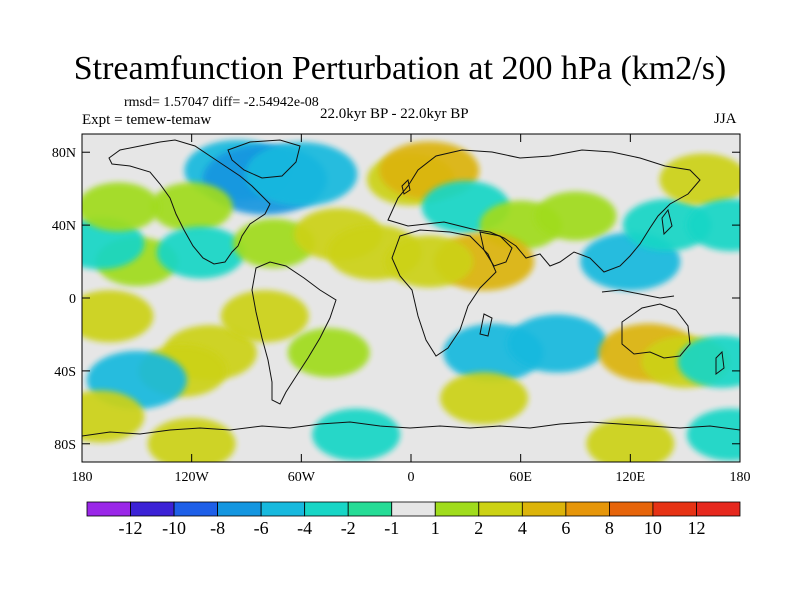 The width and height of the screenshot is (800, 600). I want to click on x-tick-label-2: 60W, so click(302, 477).